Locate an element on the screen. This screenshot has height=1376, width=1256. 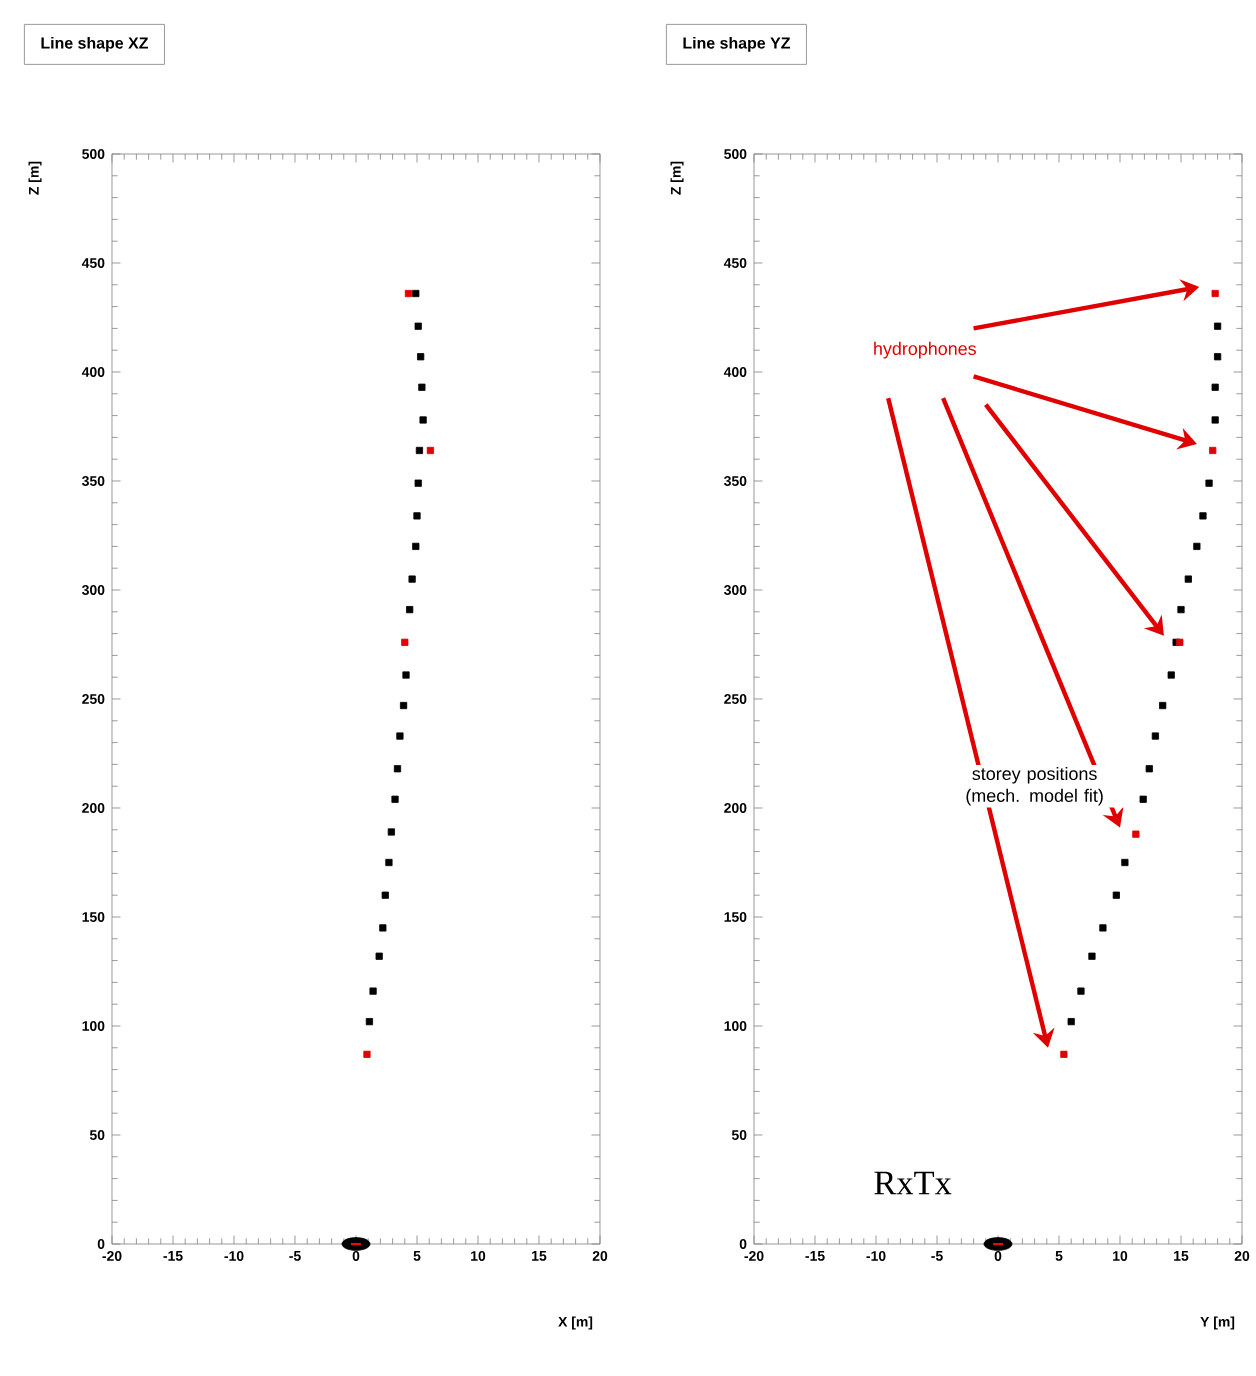
text: storey positions (mech. model fit) is located at coordinates (1034, 786).